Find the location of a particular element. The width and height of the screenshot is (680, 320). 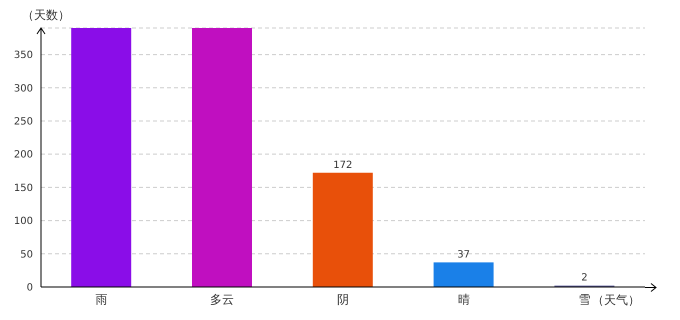

data-label: 2 is located at coordinates (584, 278).